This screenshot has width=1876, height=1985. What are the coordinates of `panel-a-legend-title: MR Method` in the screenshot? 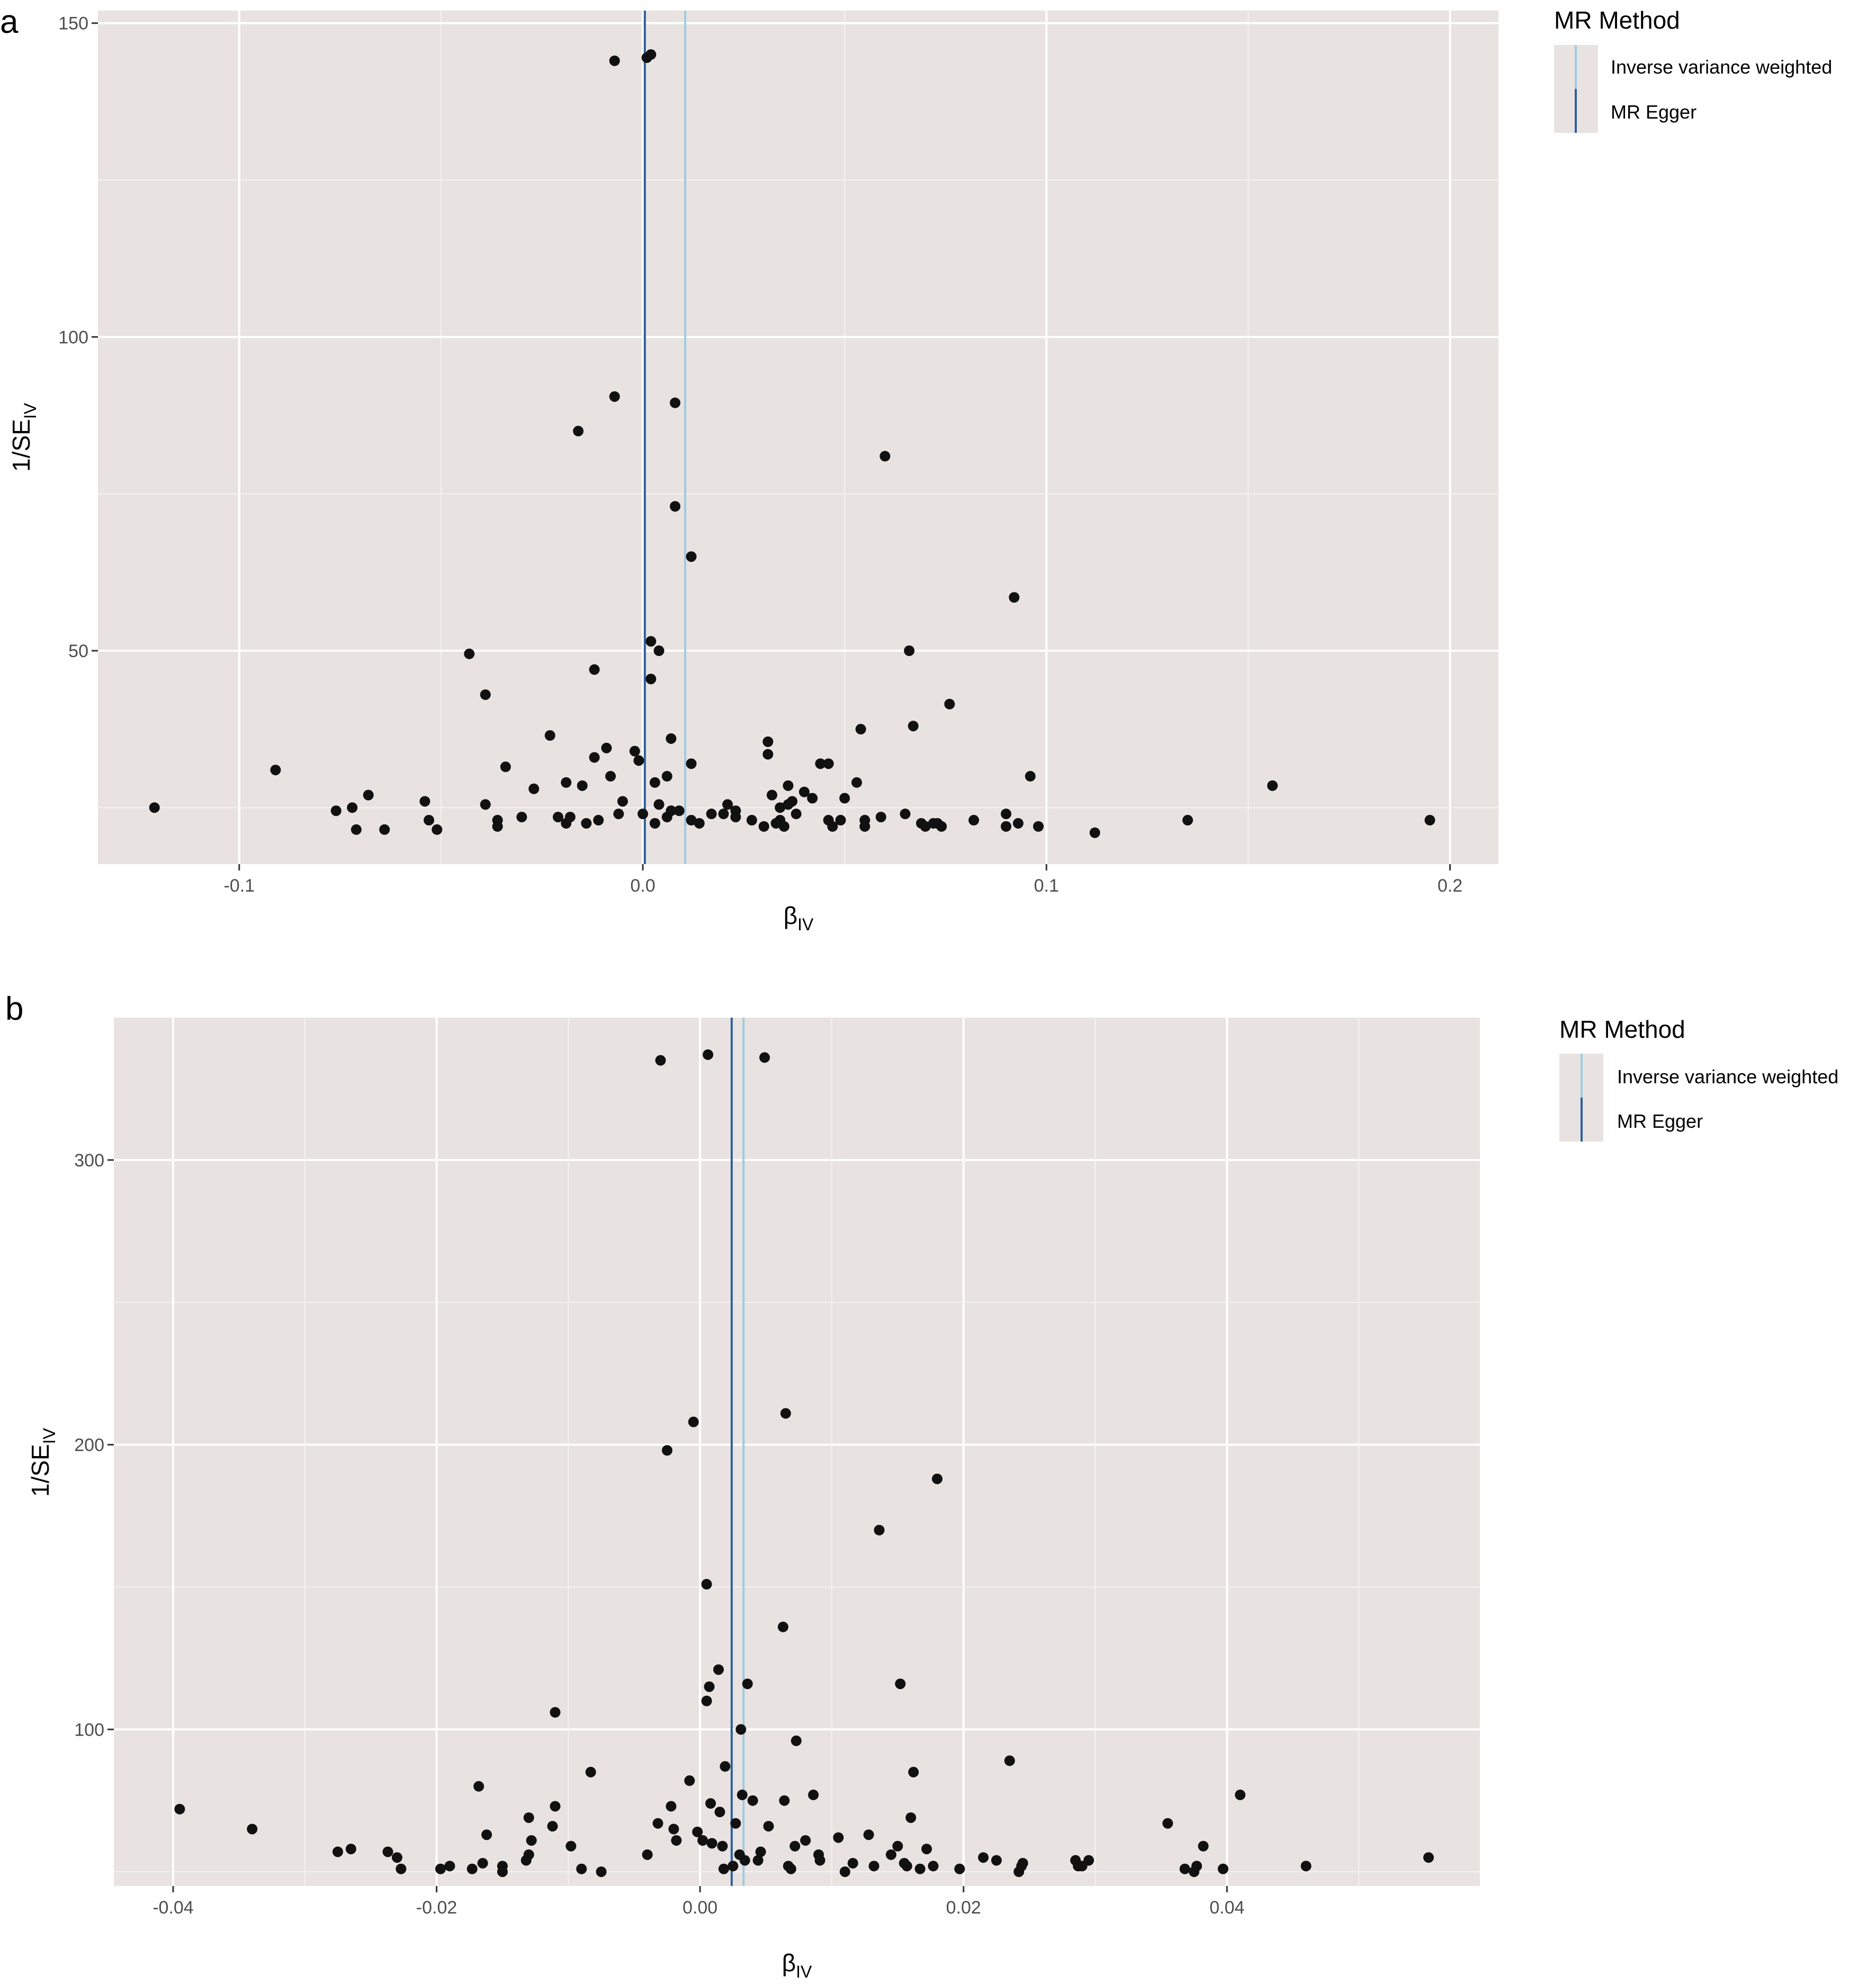 It's located at (1617, 20).